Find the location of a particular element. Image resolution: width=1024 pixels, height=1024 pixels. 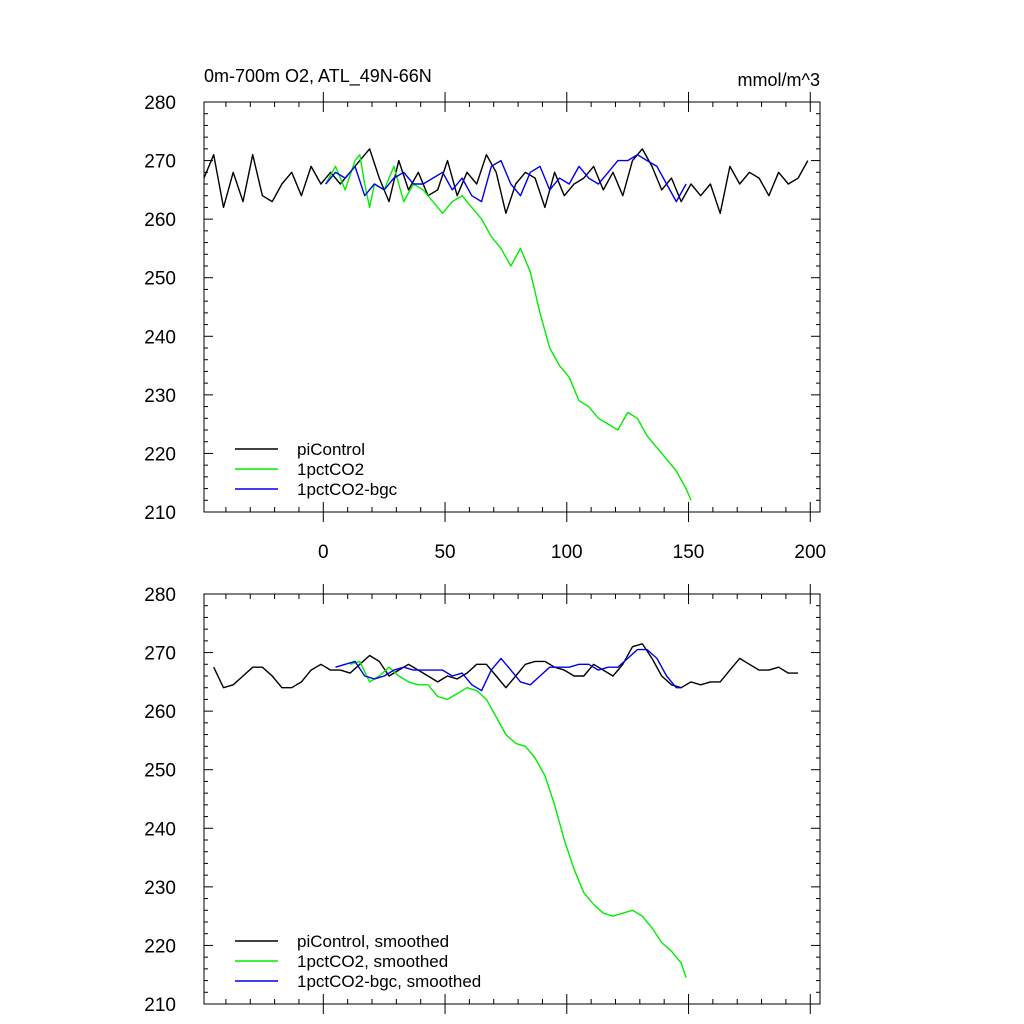

chart-title: 0m-700m O2, ATL_49N-66N is located at coordinates (318, 76).